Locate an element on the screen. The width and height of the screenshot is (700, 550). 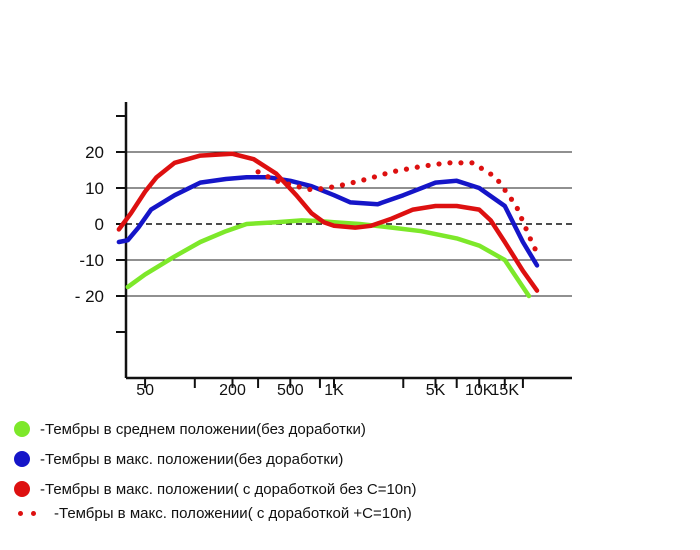
y-tick-label: 0 is located at coordinates (99, 224).